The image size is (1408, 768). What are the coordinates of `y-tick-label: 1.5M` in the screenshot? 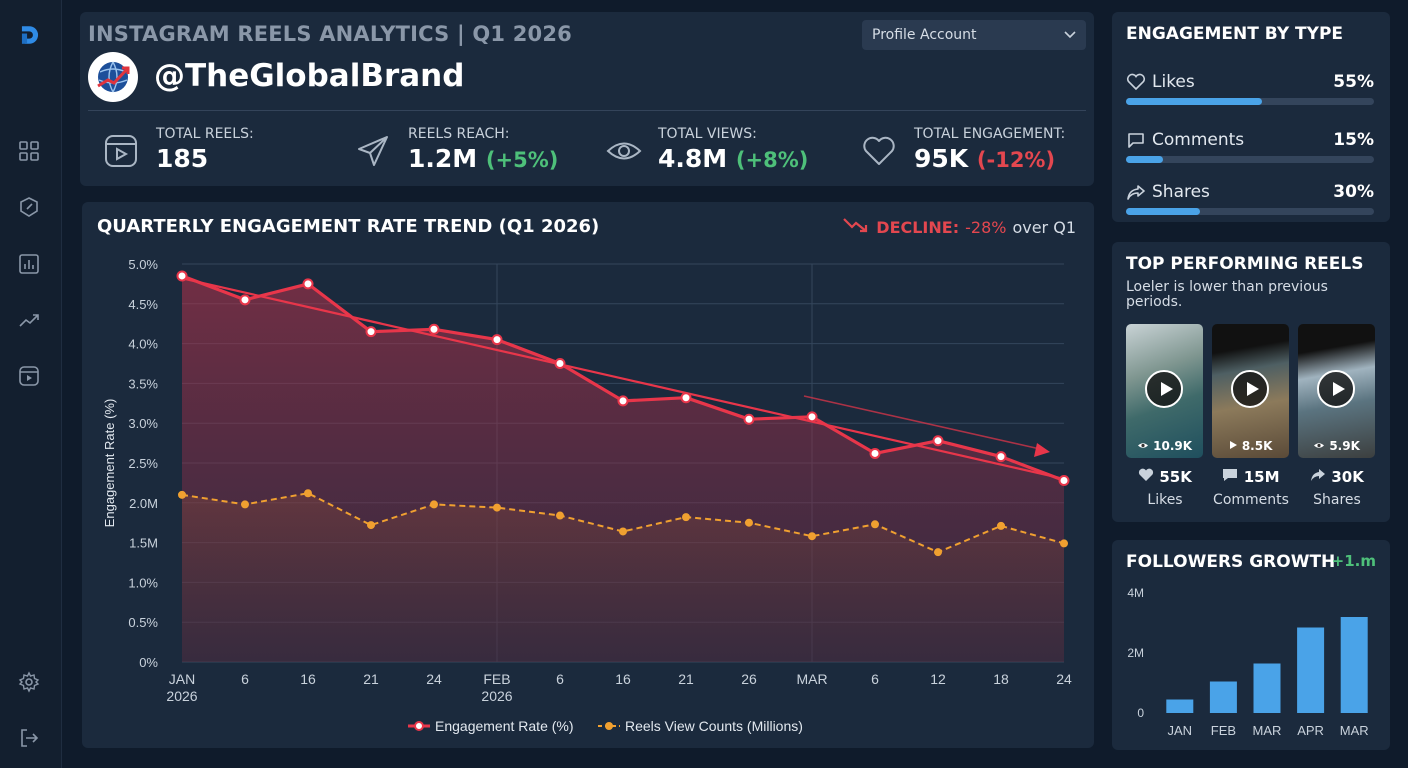 It's located at (143, 543).